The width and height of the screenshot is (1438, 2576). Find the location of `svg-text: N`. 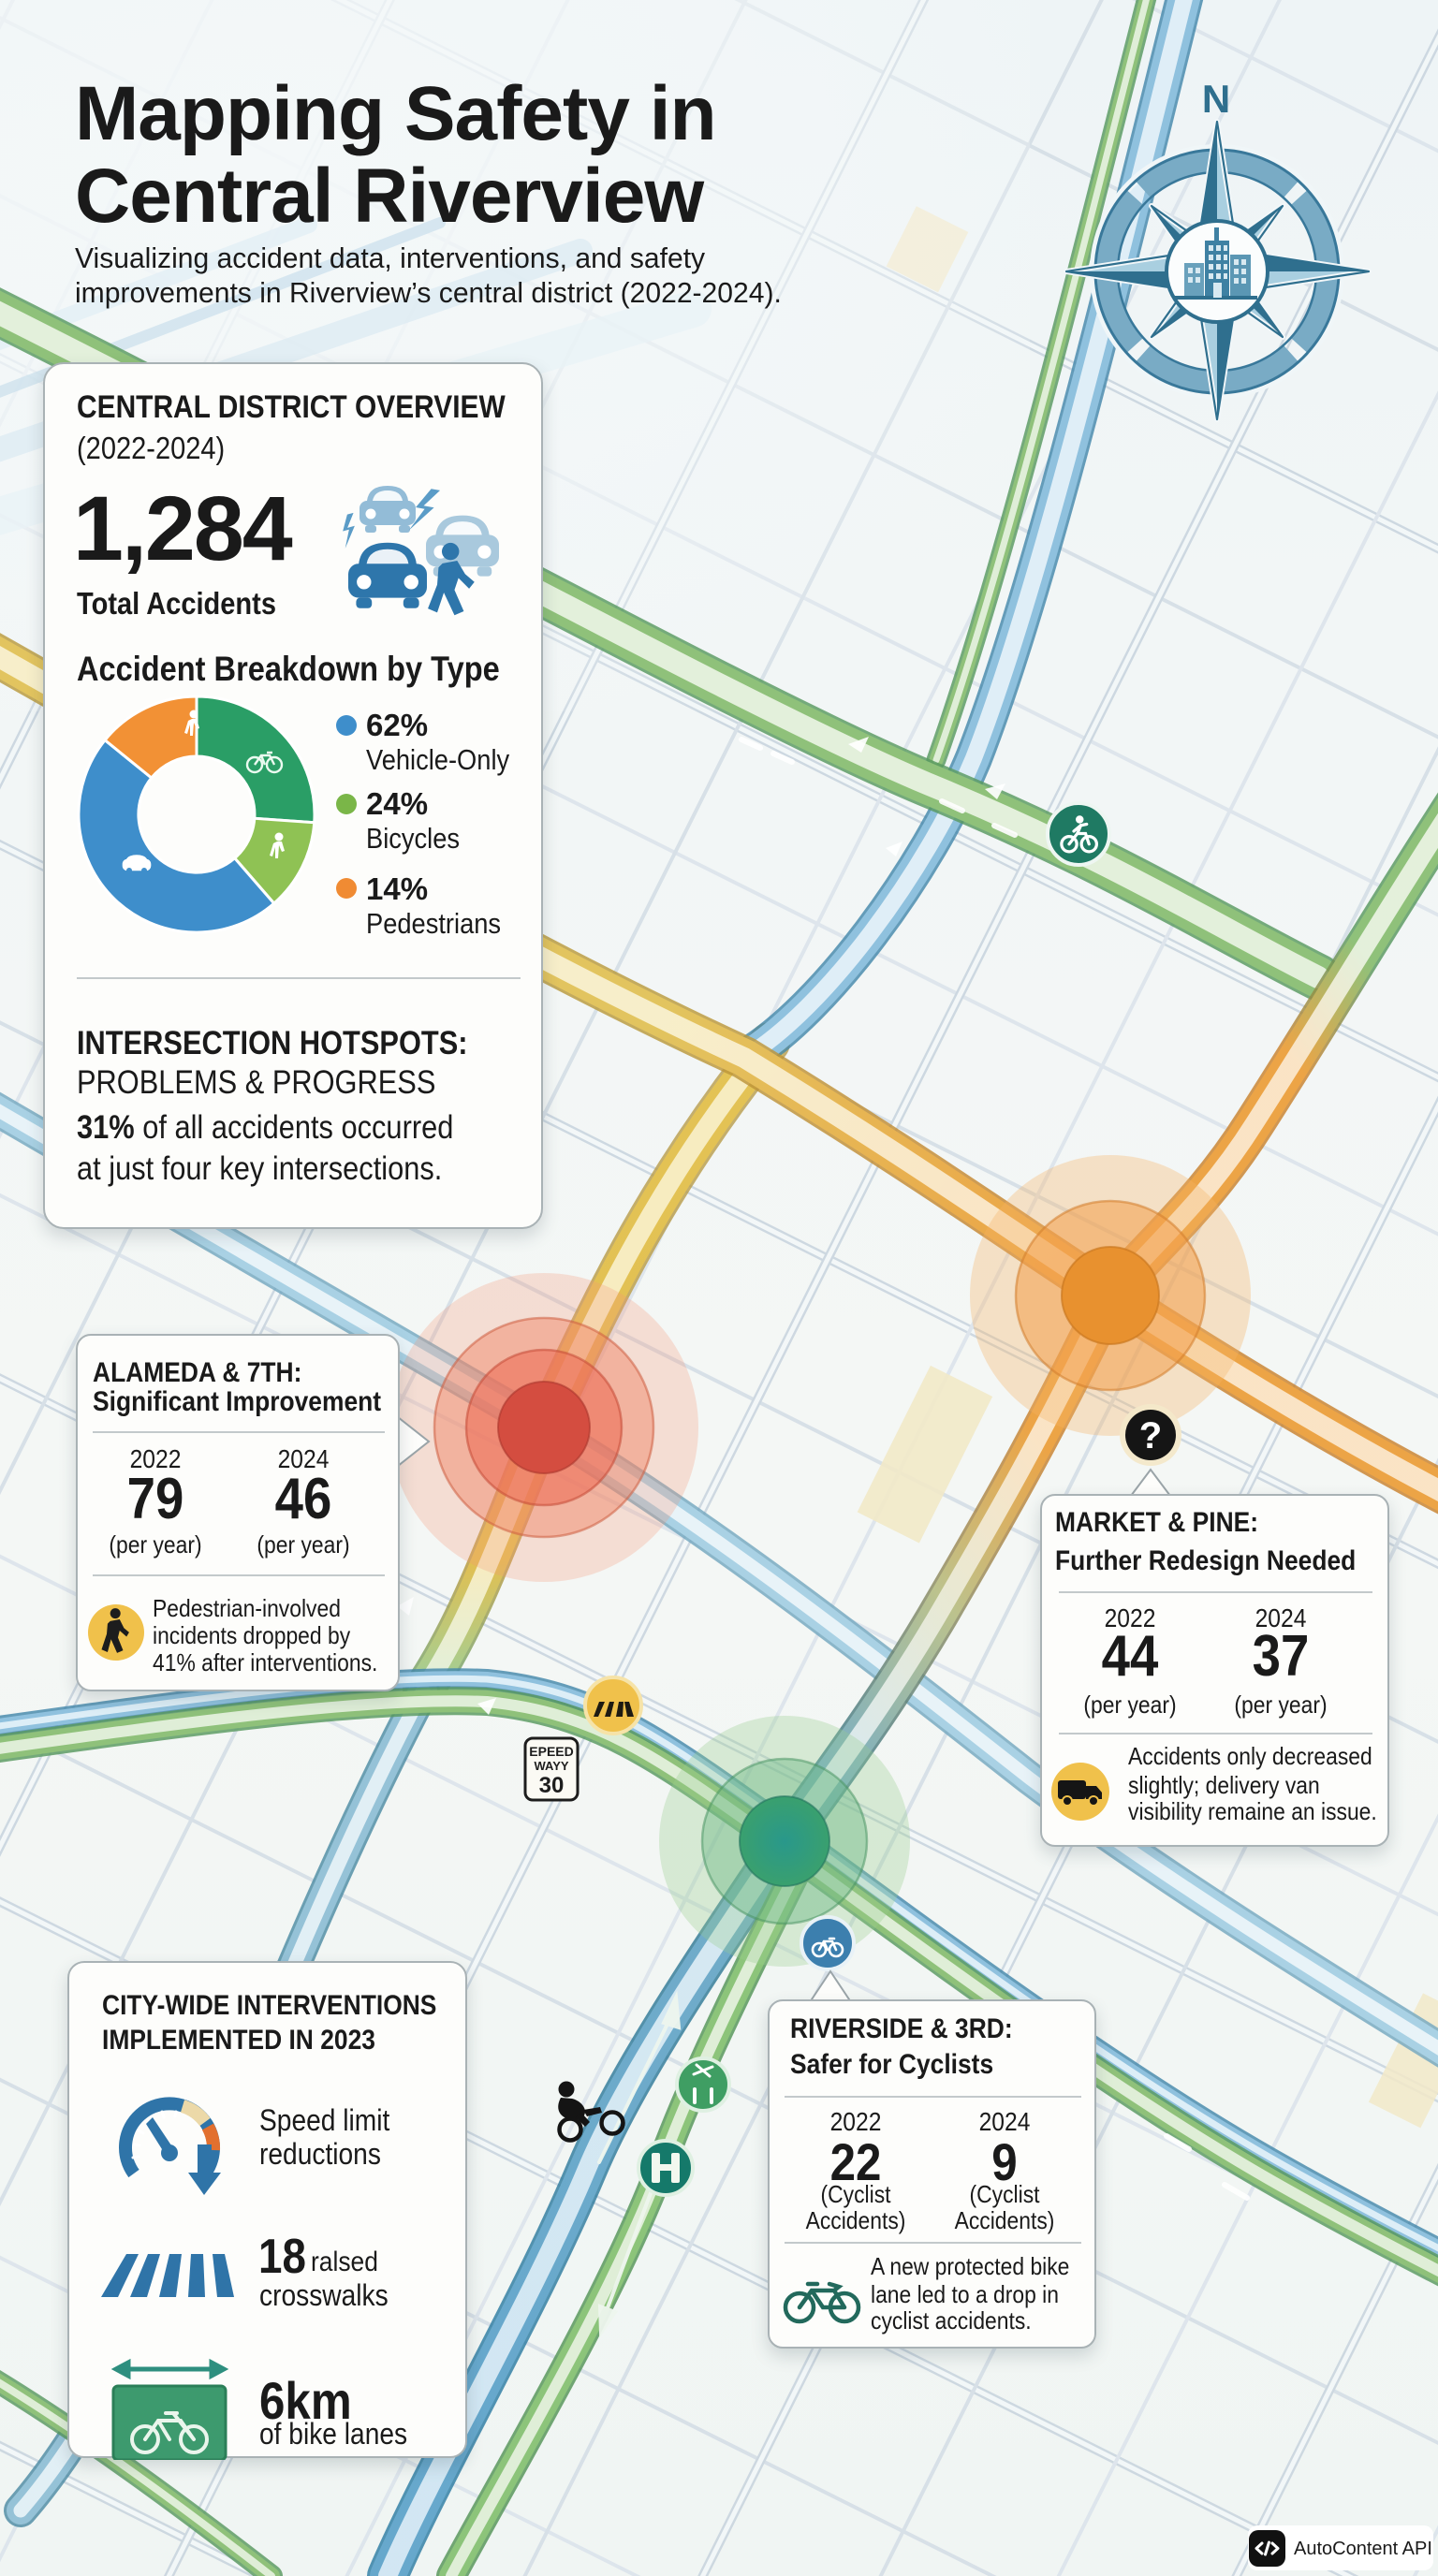

svg-text: N is located at coordinates (1216, 99).